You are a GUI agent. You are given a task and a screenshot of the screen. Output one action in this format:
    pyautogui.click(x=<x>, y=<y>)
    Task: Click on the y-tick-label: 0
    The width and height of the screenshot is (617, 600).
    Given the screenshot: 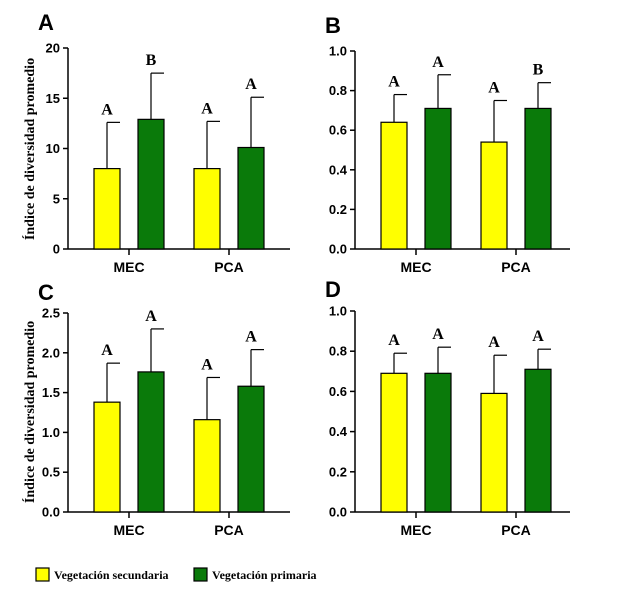 What is the action you would take?
    pyautogui.click(x=56, y=249)
    